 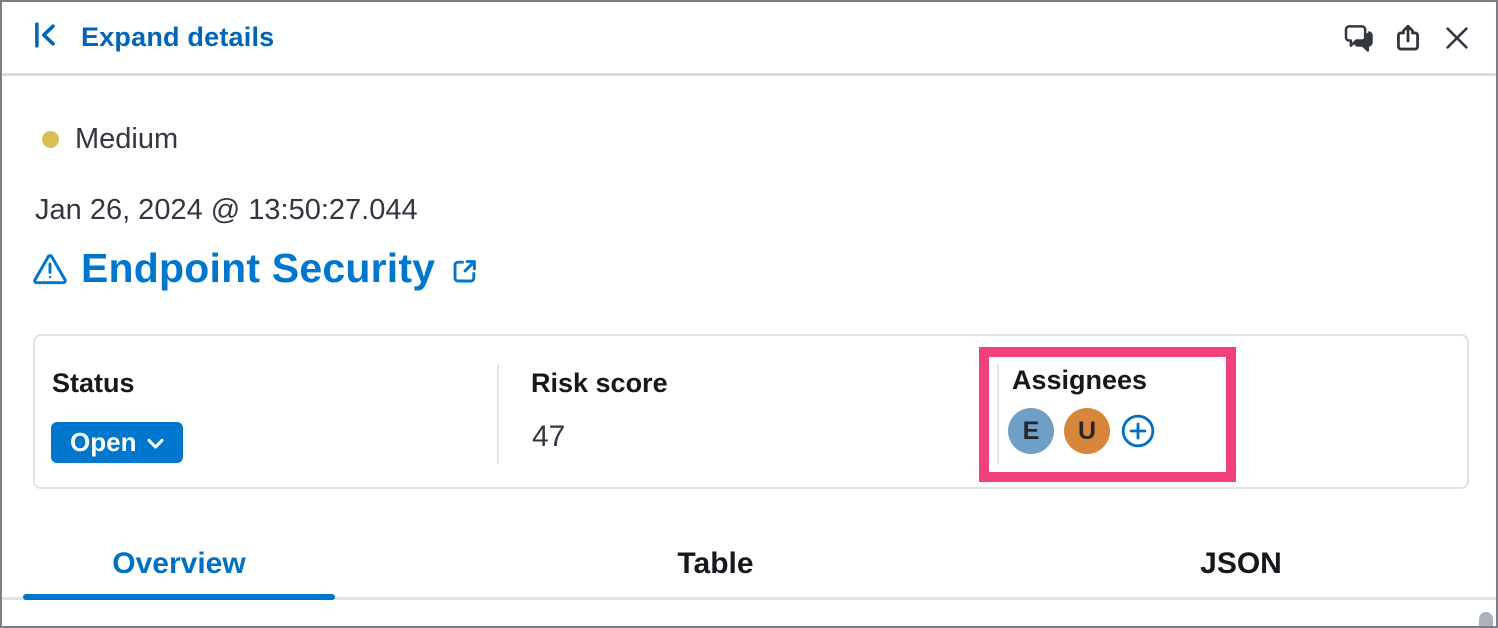 I want to click on comments-button, so click(x=1359, y=38).